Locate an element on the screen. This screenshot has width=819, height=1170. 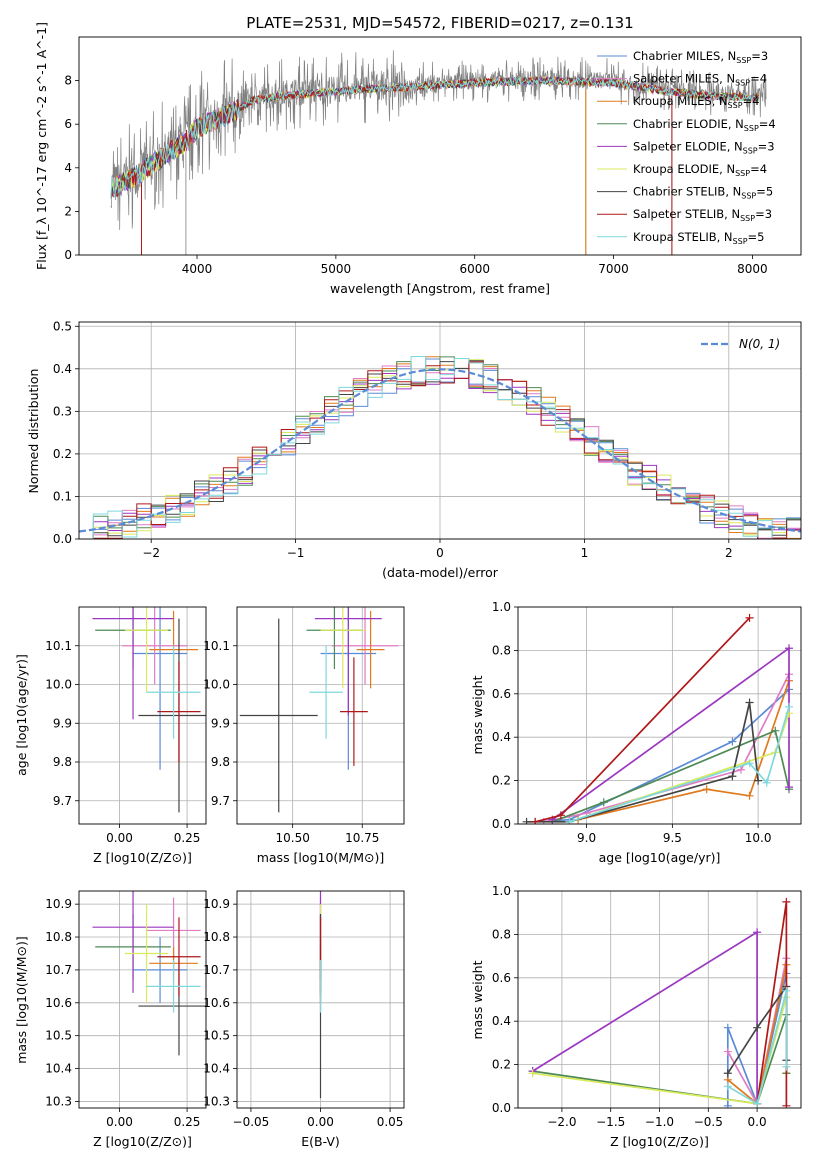
legend-label-text: Kroupa STELIB, N is located at coordinates (683, 237).